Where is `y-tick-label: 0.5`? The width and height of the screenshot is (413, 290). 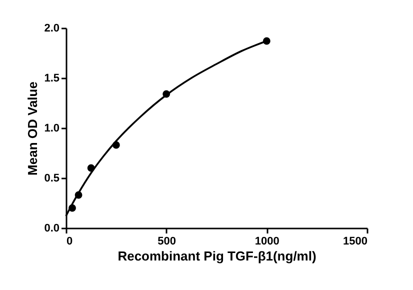 y-tick-label: 0.5 is located at coordinates (52, 178).